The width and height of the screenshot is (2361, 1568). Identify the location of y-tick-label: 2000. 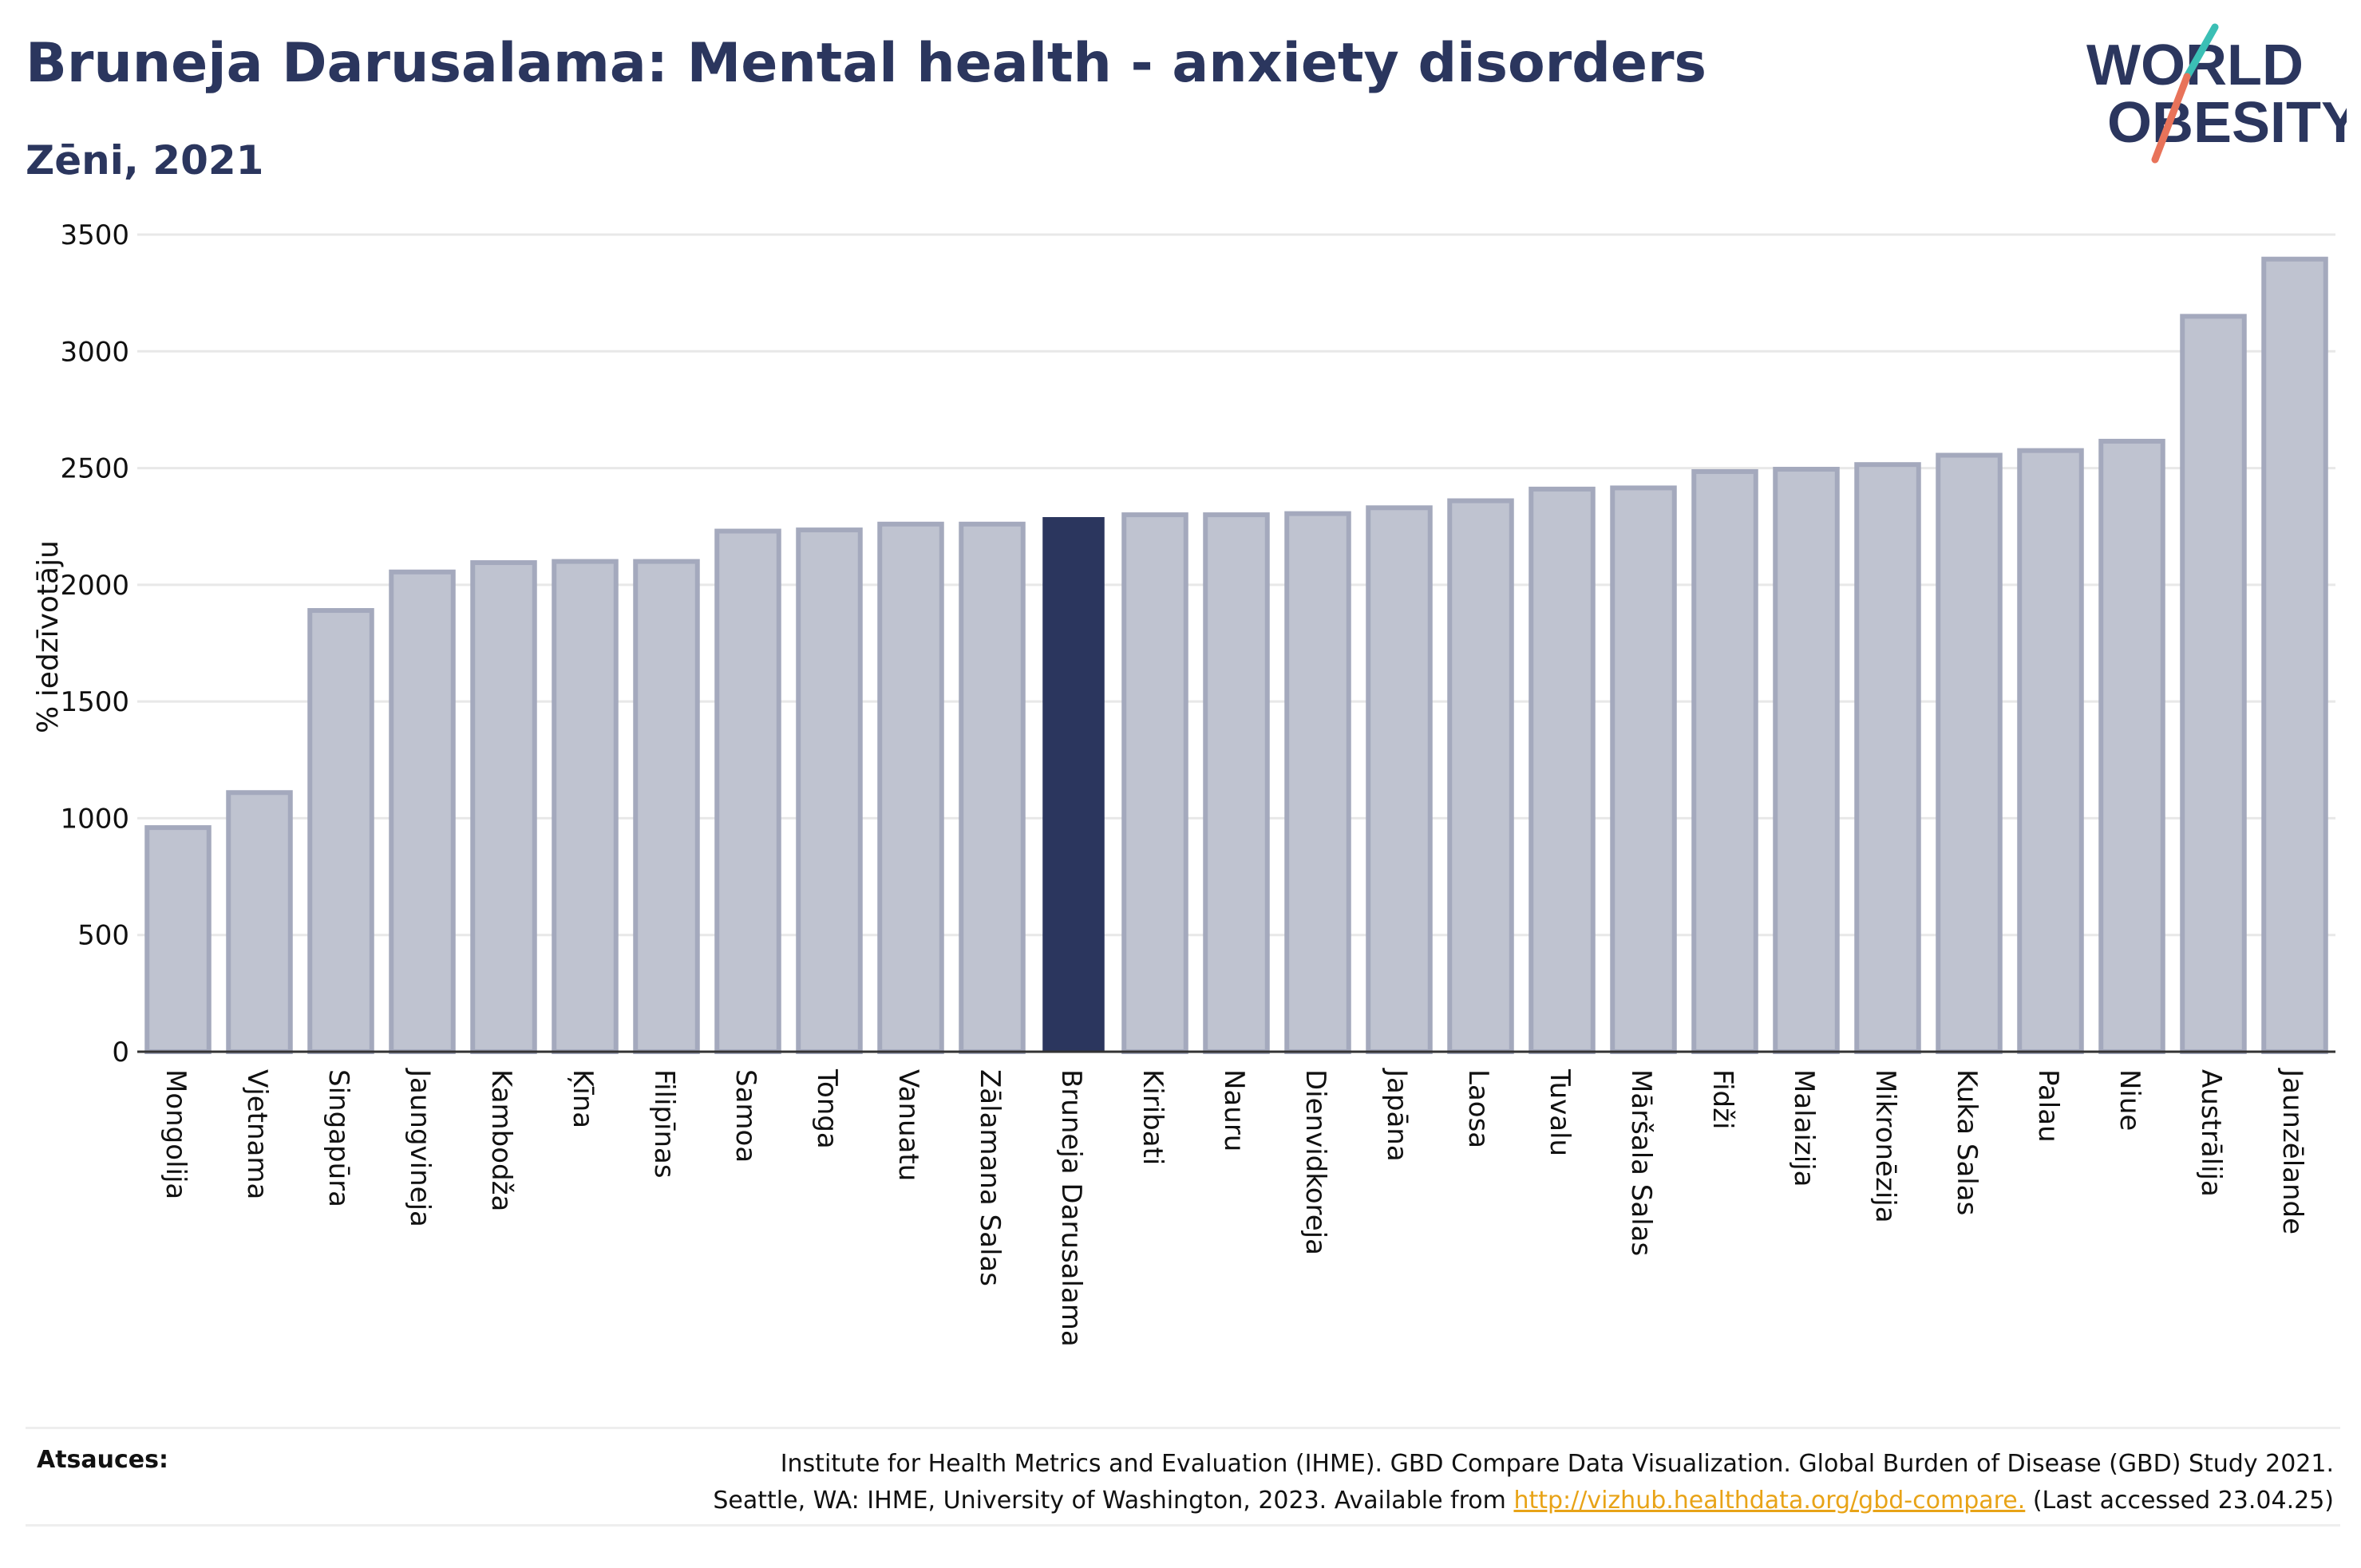
(94, 586).